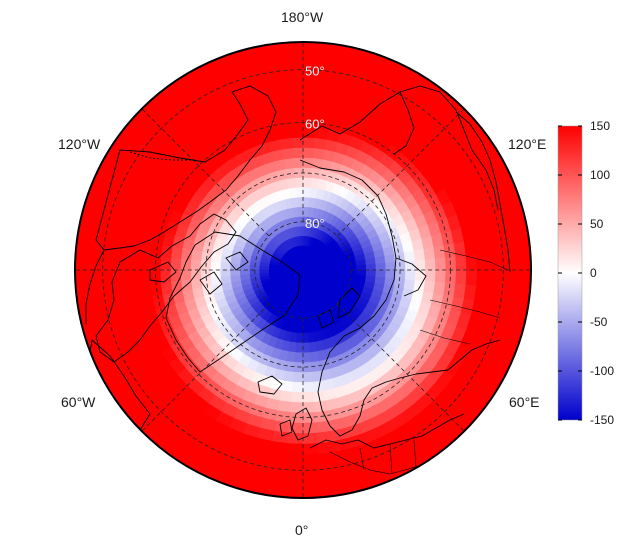 The height and width of the screenshot is (552, 625). Describe the element at coordinates (302, 424) in the screenshot. I see `coastline-uk` at that location.